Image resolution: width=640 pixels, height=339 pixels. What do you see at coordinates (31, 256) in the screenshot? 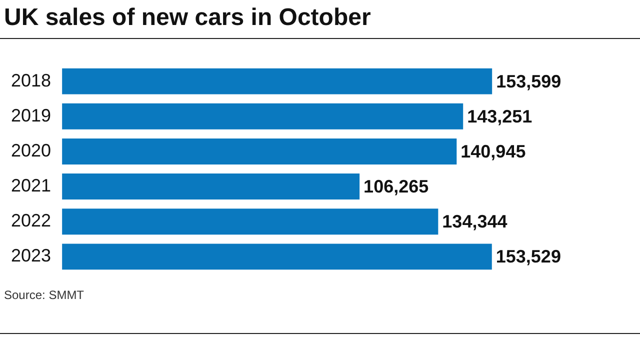
I see `y-tick-label: 2023` at bounding box center [31, 256].